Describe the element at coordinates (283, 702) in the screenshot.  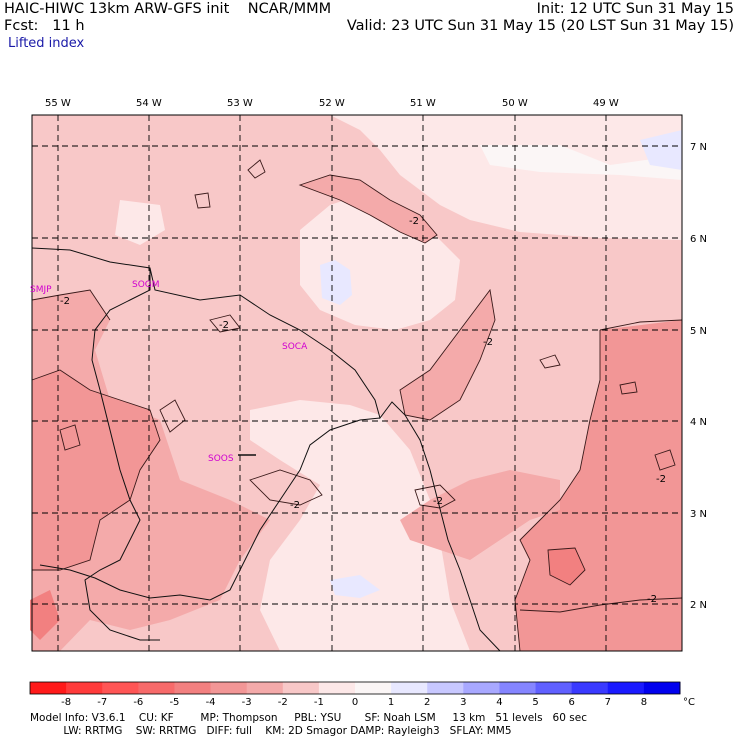
I see `colorbar-tick-label: -2` at that location.